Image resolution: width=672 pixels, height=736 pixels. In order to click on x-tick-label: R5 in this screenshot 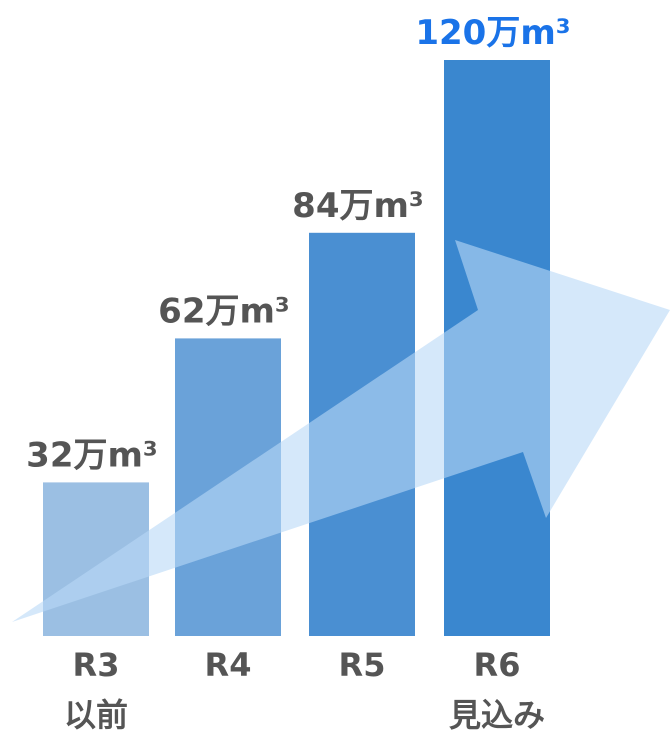, I will do `click(362, 665)`.